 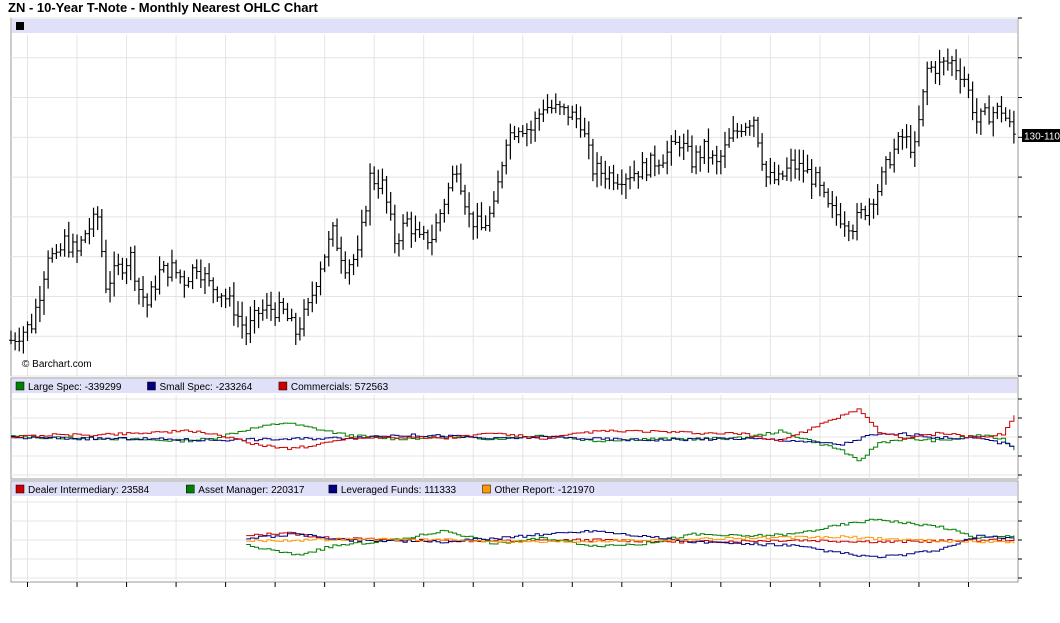 I want to click on watermark: © Barchart.com, so click(x=57, y=364).